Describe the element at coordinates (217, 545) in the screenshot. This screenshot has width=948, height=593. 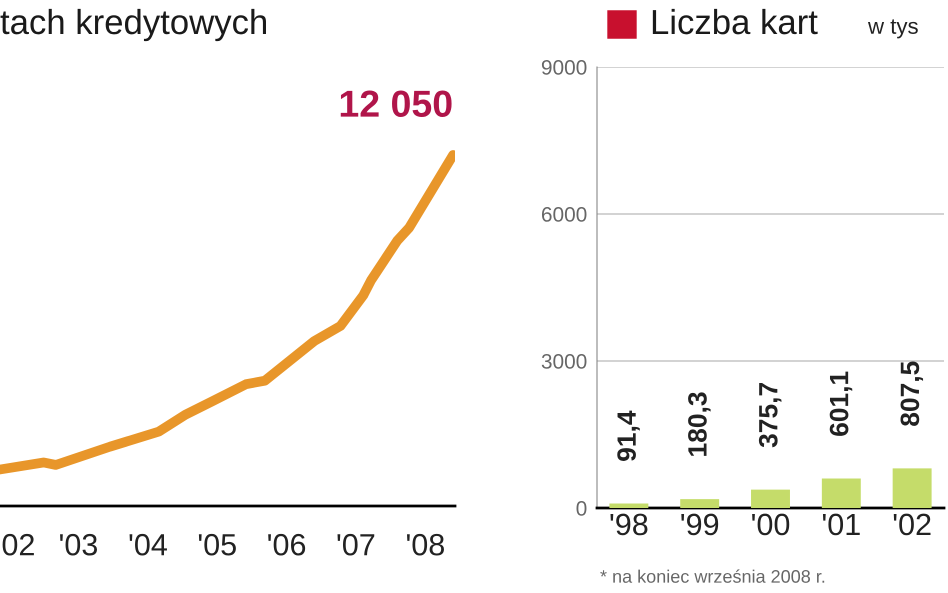
I see `x-tick-label: '05` at that location.